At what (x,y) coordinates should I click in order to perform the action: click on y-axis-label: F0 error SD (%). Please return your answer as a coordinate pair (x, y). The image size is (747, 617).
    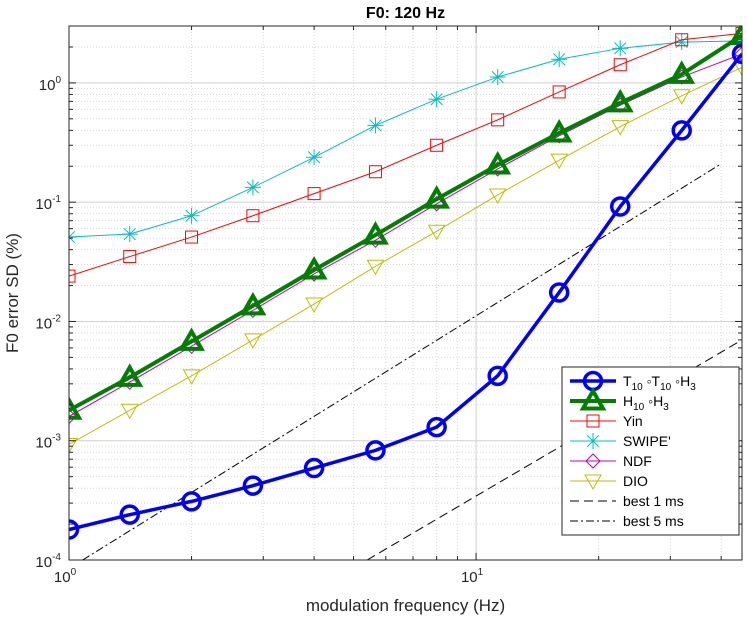
    Looking at the image, I should click on (12, 293).